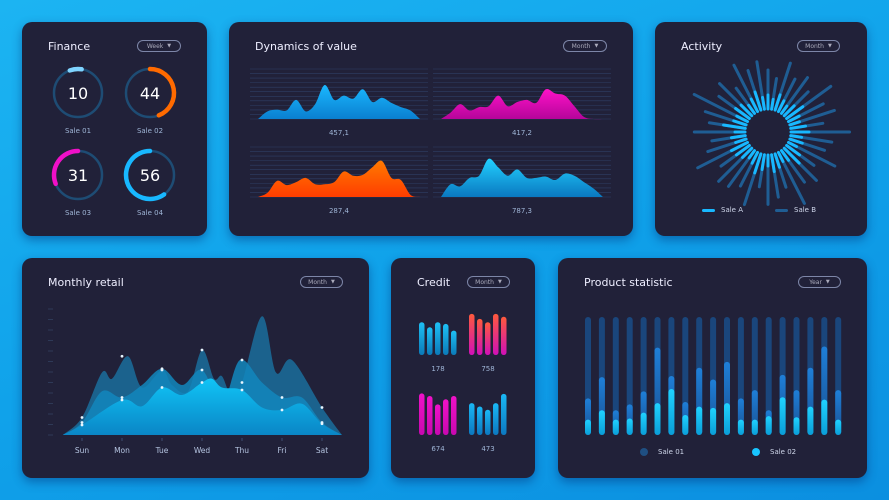 This screenshot has width=889, height=500. Describe the element at coordinates (438, 449) in the screenshot. I see `credit-value: 674` at that location.